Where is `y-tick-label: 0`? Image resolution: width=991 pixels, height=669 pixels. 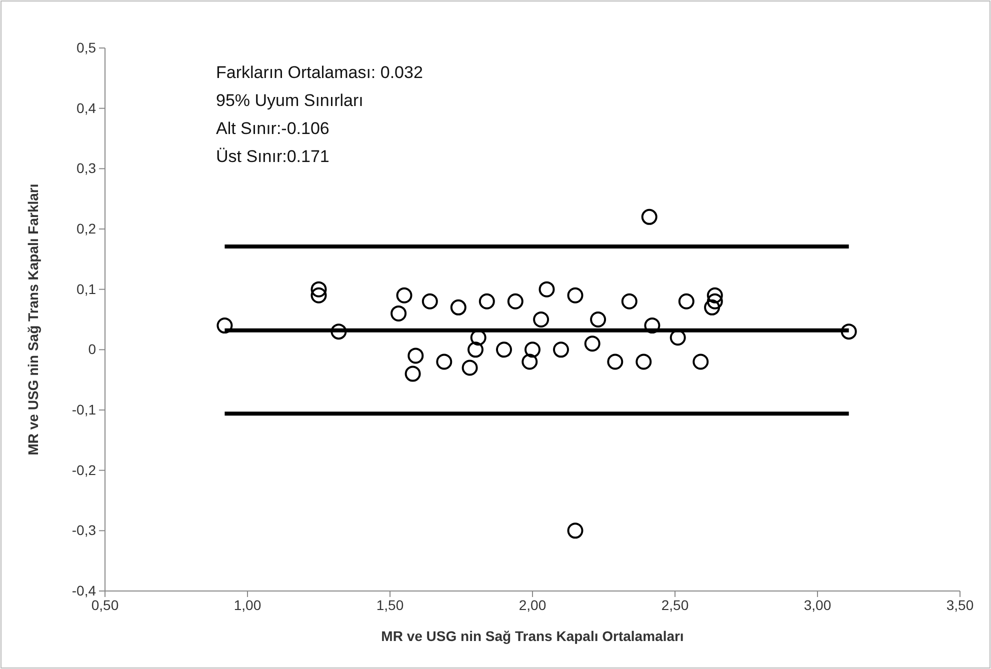 y-tick-label: 0 is located at coordinates (92, 349).